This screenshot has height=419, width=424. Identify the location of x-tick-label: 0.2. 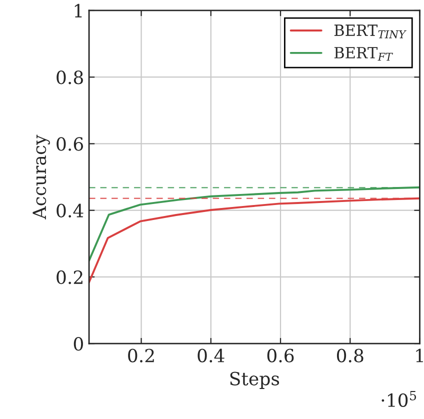
(141, 355).